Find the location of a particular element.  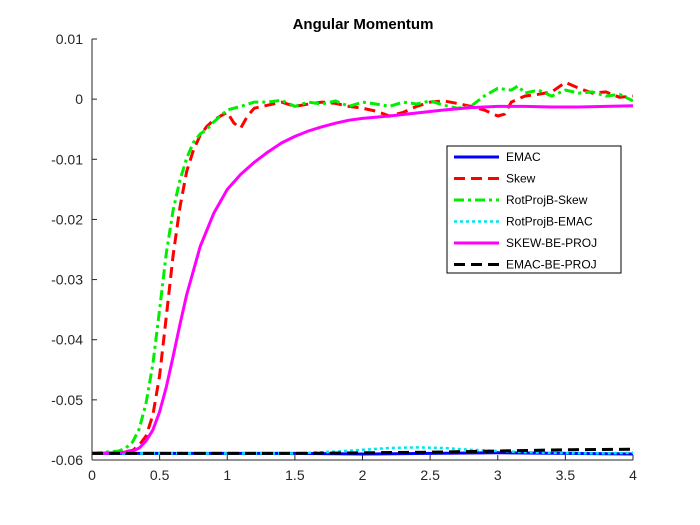

series-line-emac-be-proj is located at coordinates (362, 451).